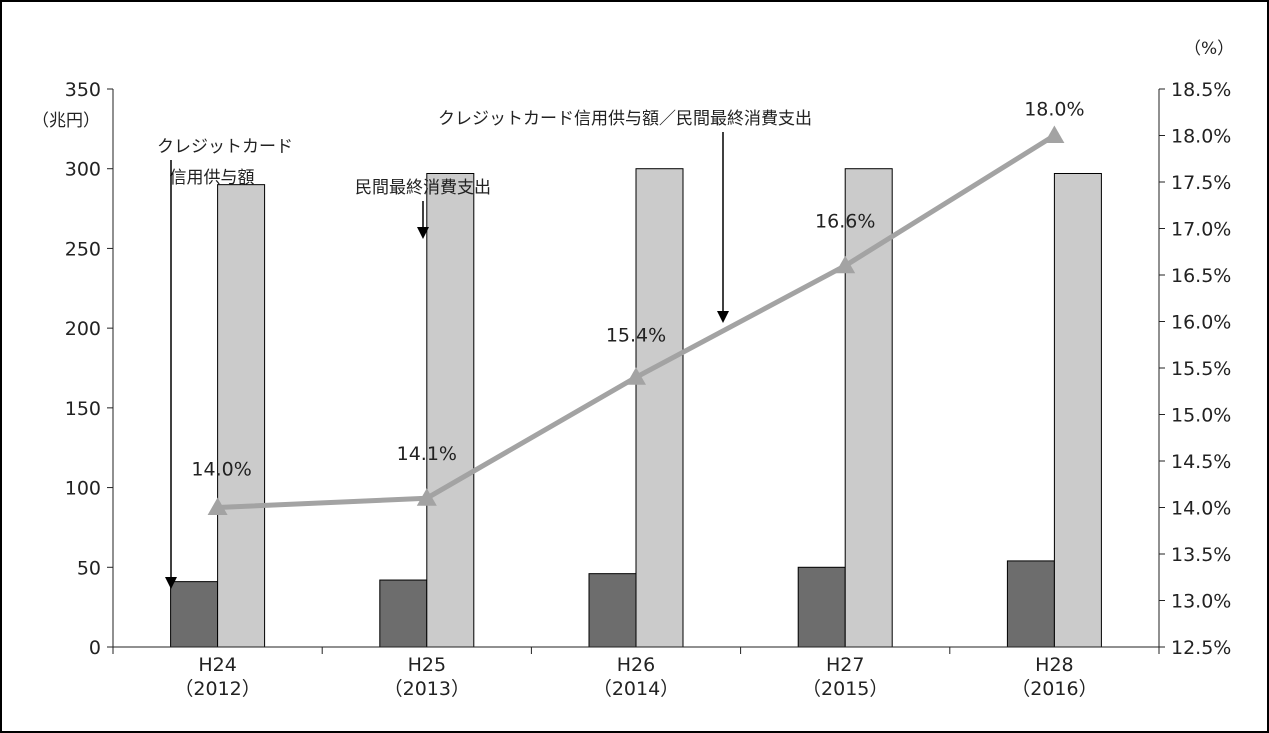 This screenshot has height=733, width=1269. Describe the element at coordinates (83, 329) in the screenshot. I see `left-tick-label-4: 200` at that location.